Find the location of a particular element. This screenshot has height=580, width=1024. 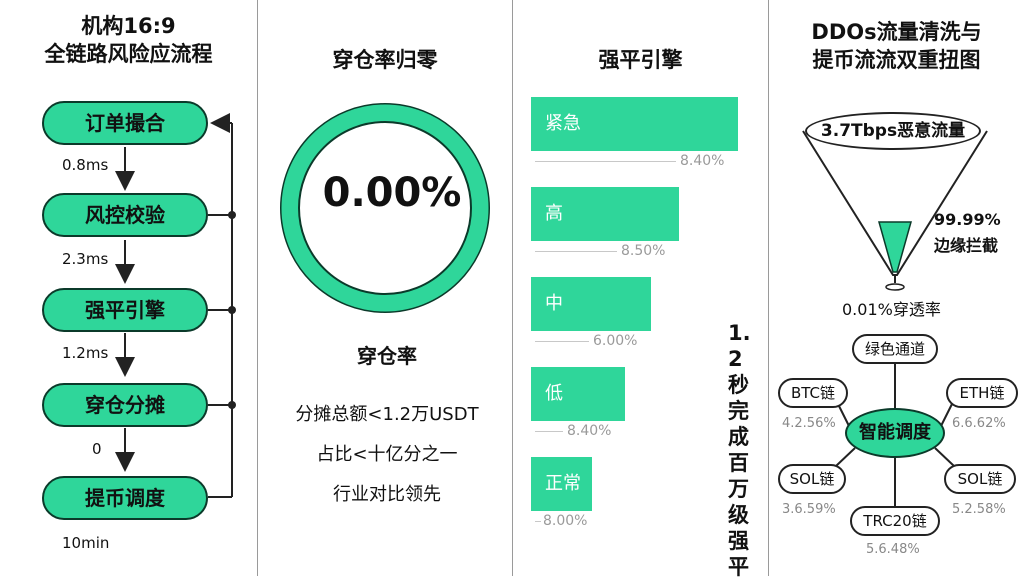

flow-time: 10min is located at coordinates (86, 543).